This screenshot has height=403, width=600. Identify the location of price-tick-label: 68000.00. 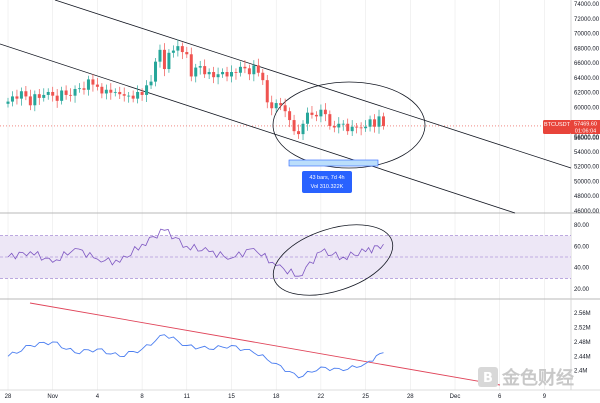
(587, 49).